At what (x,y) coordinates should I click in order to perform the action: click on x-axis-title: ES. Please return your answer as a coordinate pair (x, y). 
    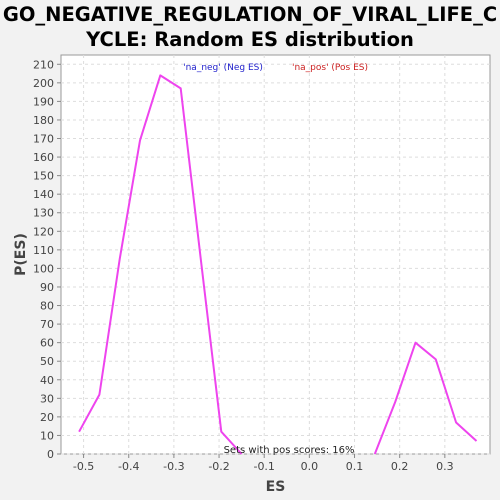
    Looking at the image, I should click on (276, 487).